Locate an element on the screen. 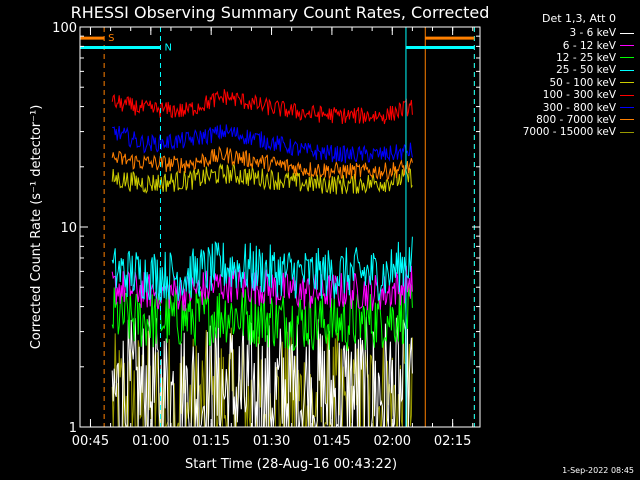 This screenshot has height=480, width=640. x-tick-label: 02:15 is located at coordinates (452, 441).